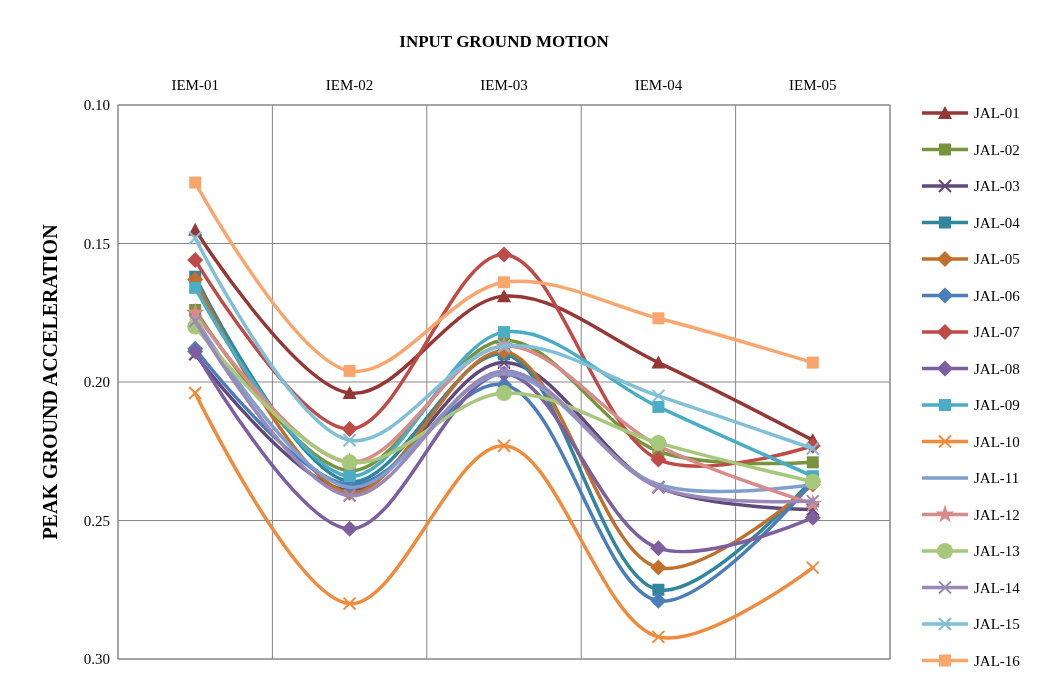 This screenshot has height=686, width=1045. Describe the element at coordinates (658, 85) in the screenshot. I see `x-tick-label: IEM-04` at that location.